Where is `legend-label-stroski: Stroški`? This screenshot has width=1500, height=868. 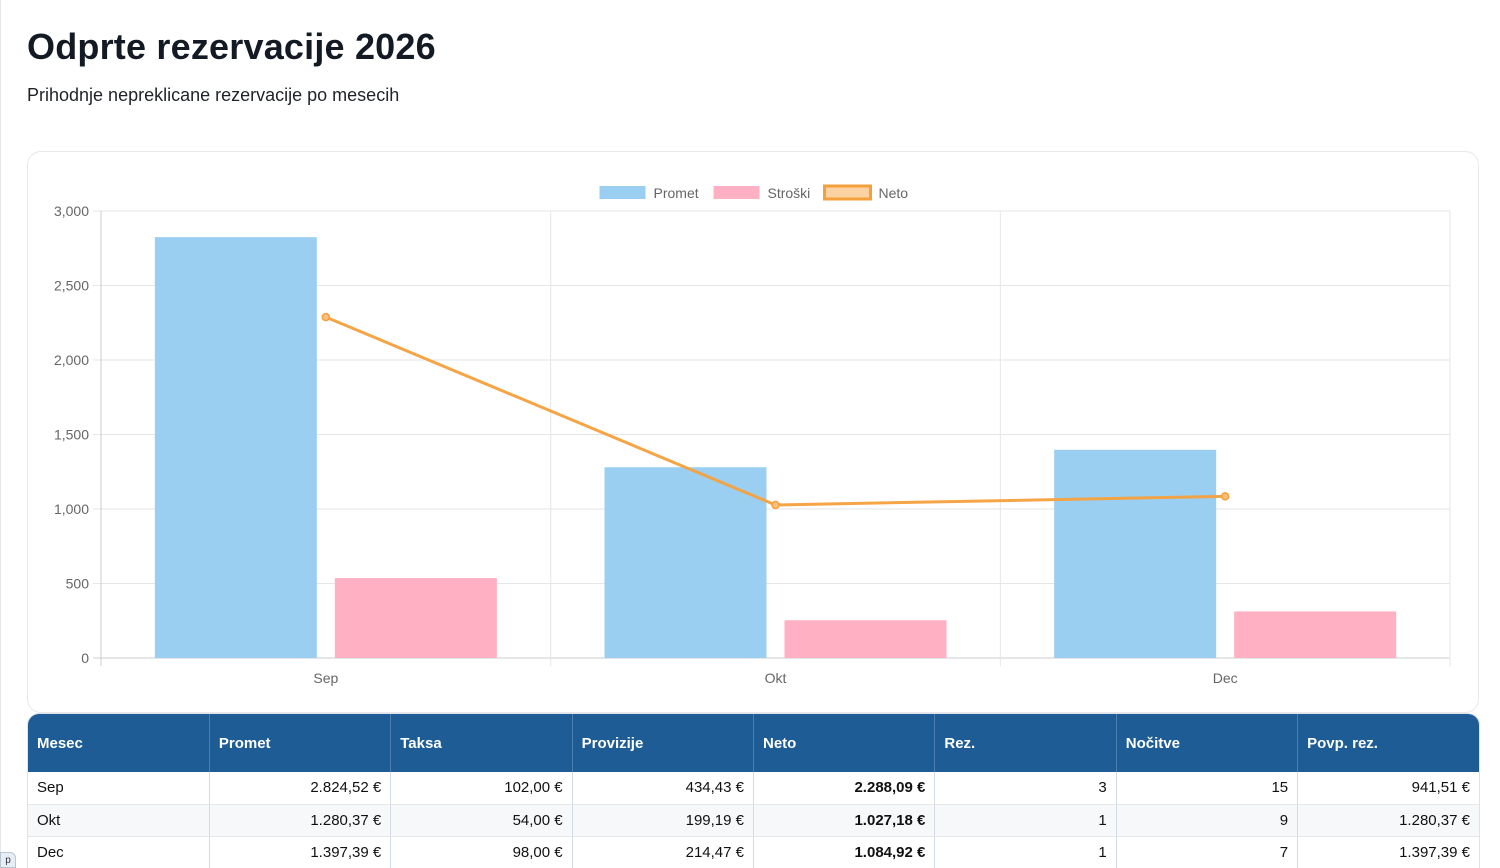
legend-label-stroski: Stroški is located at coordinates (789, 193).